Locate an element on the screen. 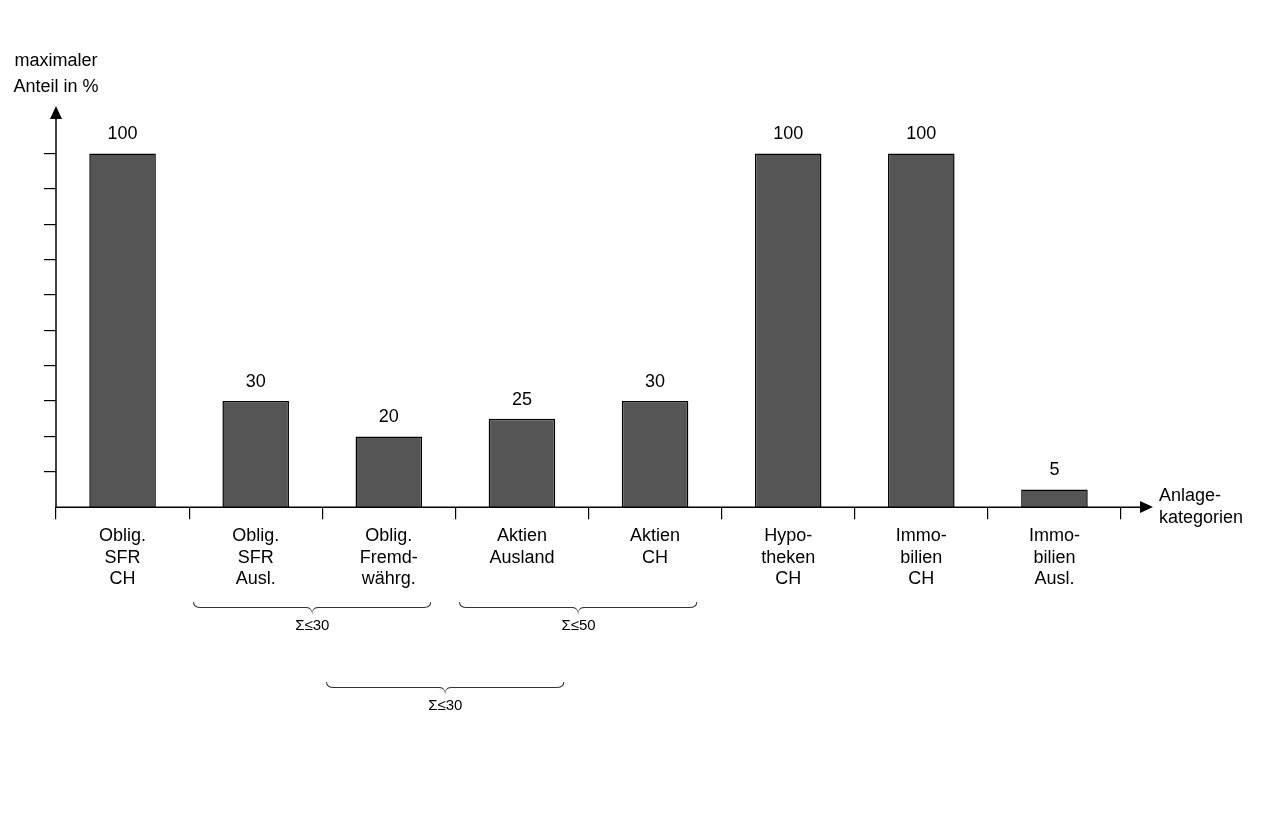 This screenshot has height=825, width=1279. y-axis-title: maximaler Anteil in % is located at coordinates (56, 72).